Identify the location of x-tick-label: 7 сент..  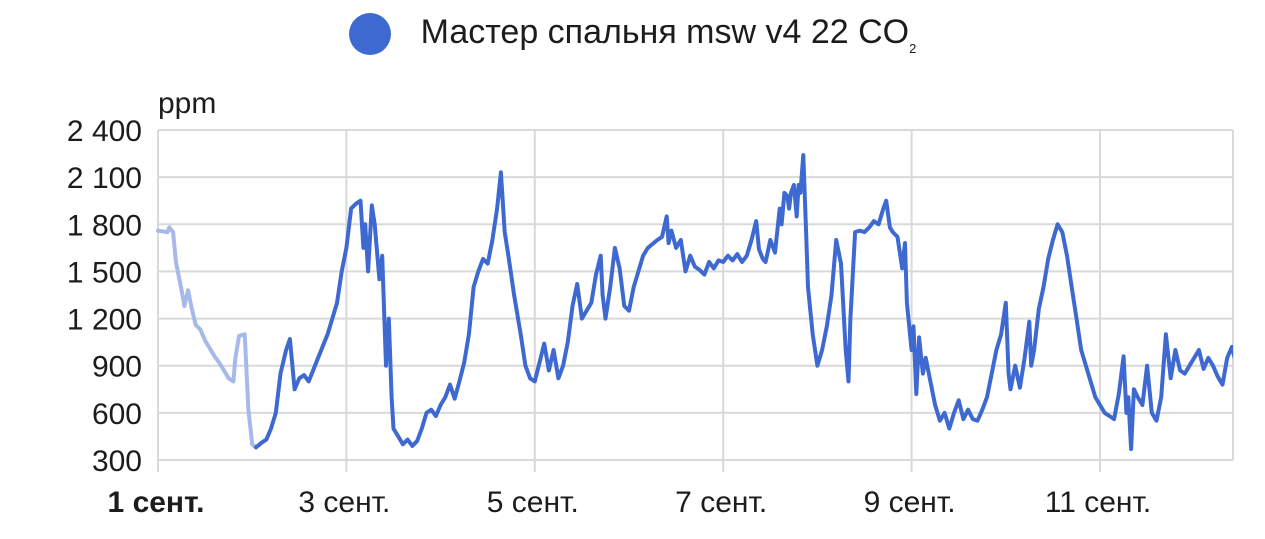
(721, 502).